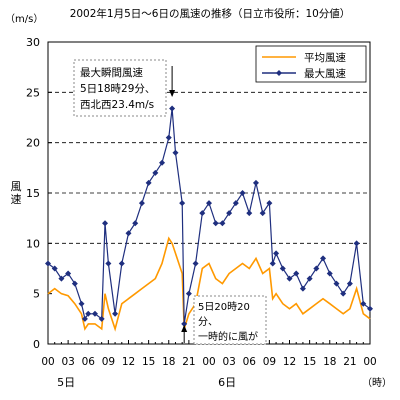 The height and width of the screenshot is (400, 400). I want to click on legend-label-0: 平均風速, so click(325, 58).